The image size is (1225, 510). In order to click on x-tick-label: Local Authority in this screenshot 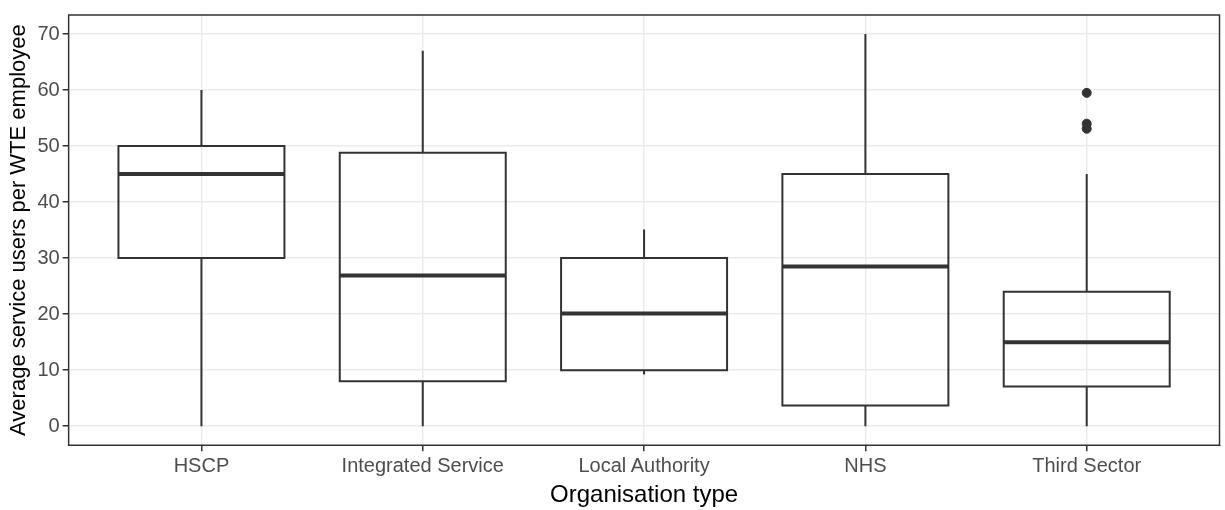, I will do `click(644, 464)`.